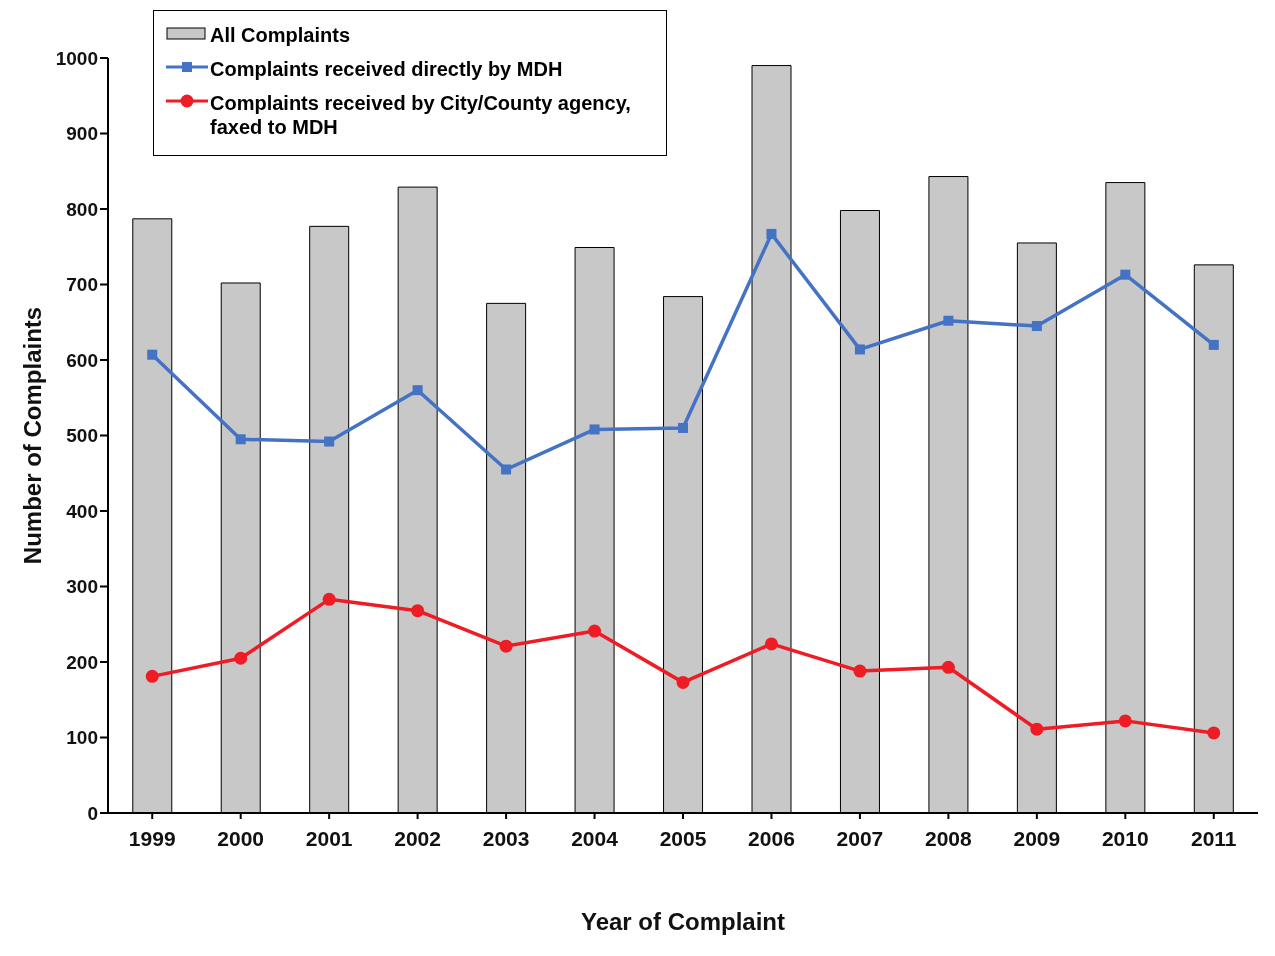  What do you see at coordinates (82, 738) in the screenshot?
I see `y-tick-label: 100` at bounding box center [82, 738].